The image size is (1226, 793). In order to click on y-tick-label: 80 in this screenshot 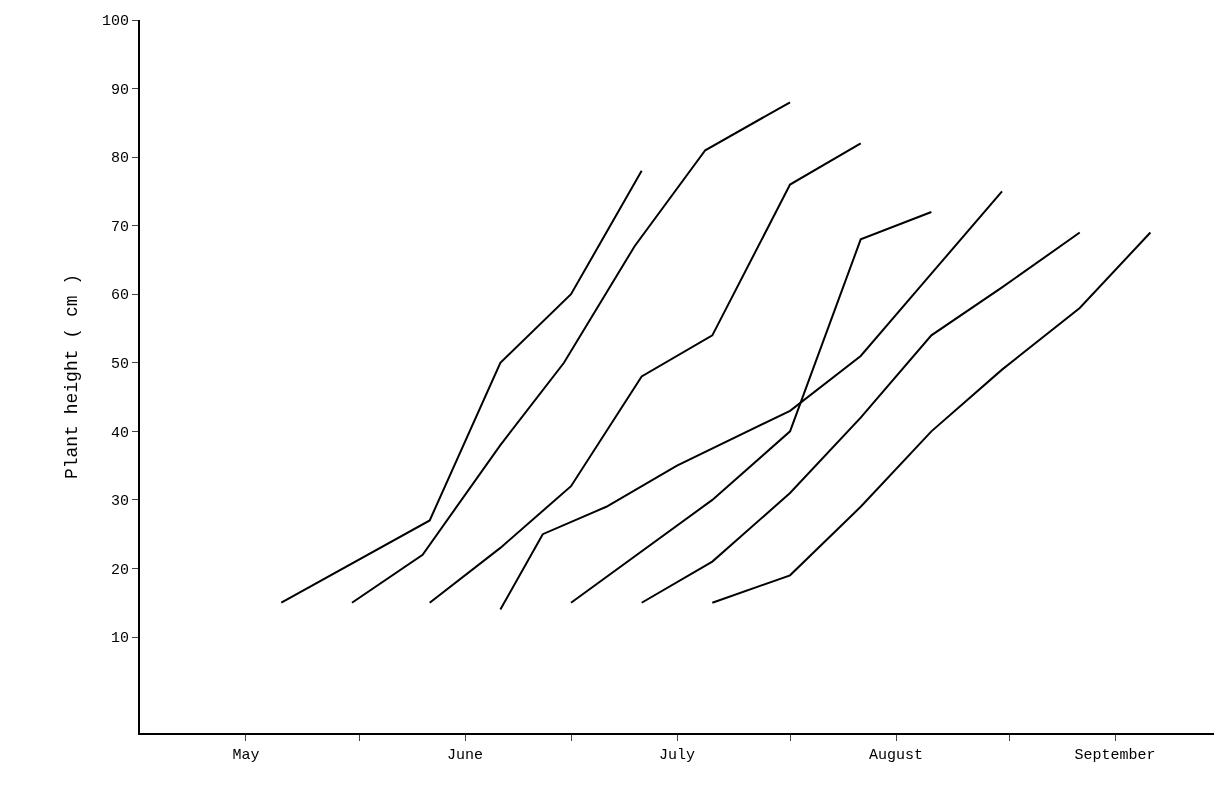, I will do `click(119, 159)`.